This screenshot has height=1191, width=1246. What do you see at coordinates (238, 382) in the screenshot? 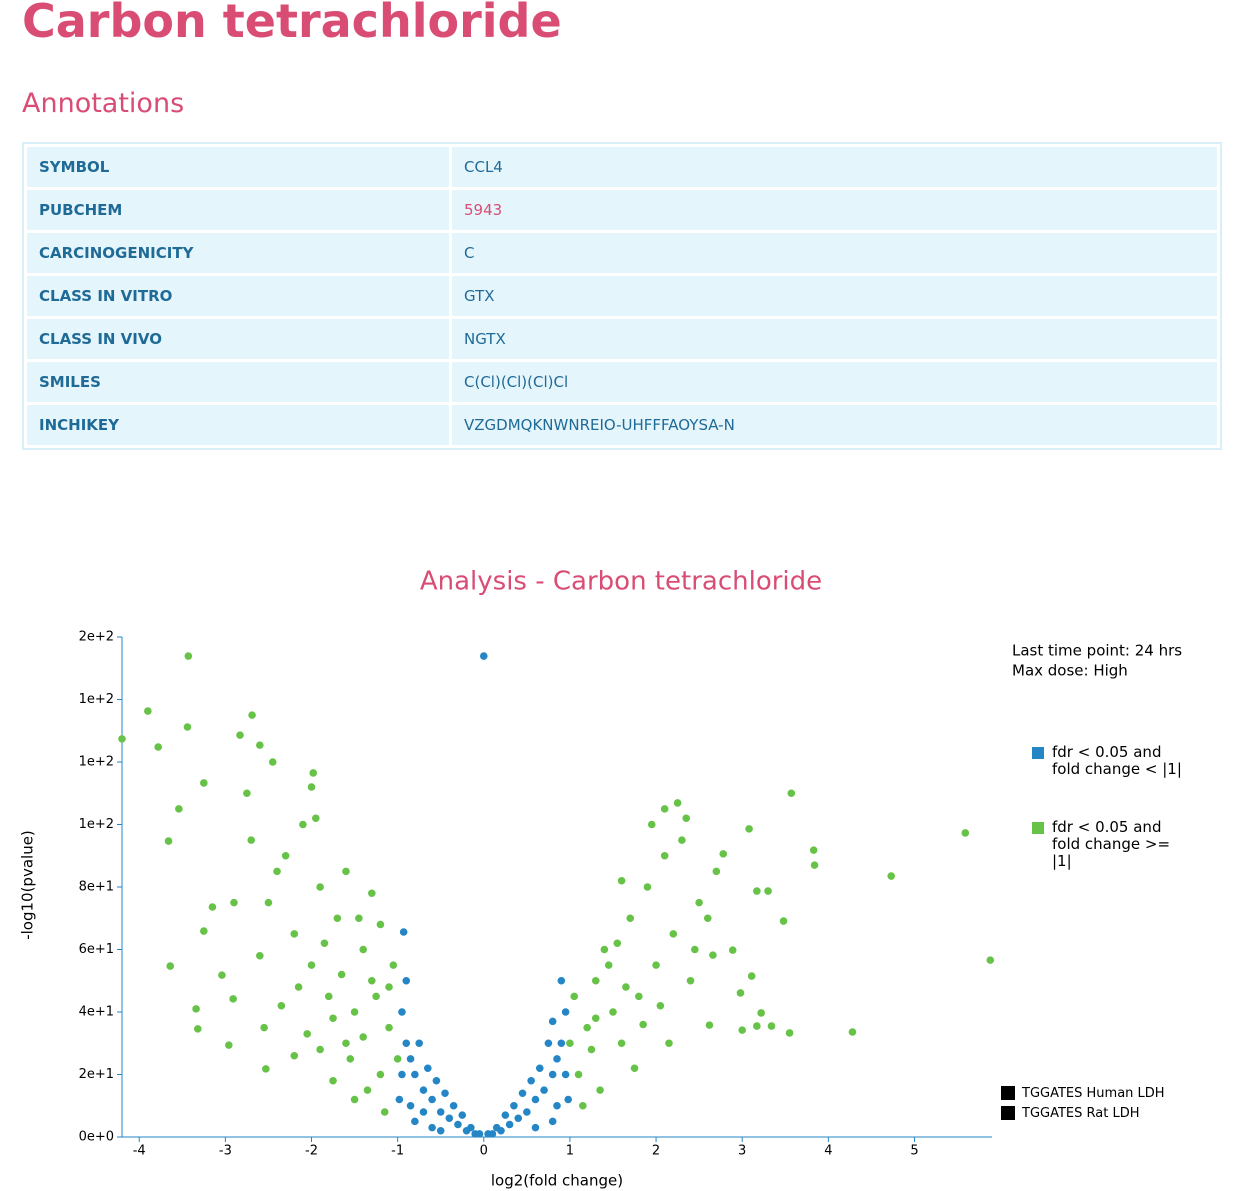
I see `row-key: SMILES` at bounding box center [238, 382].